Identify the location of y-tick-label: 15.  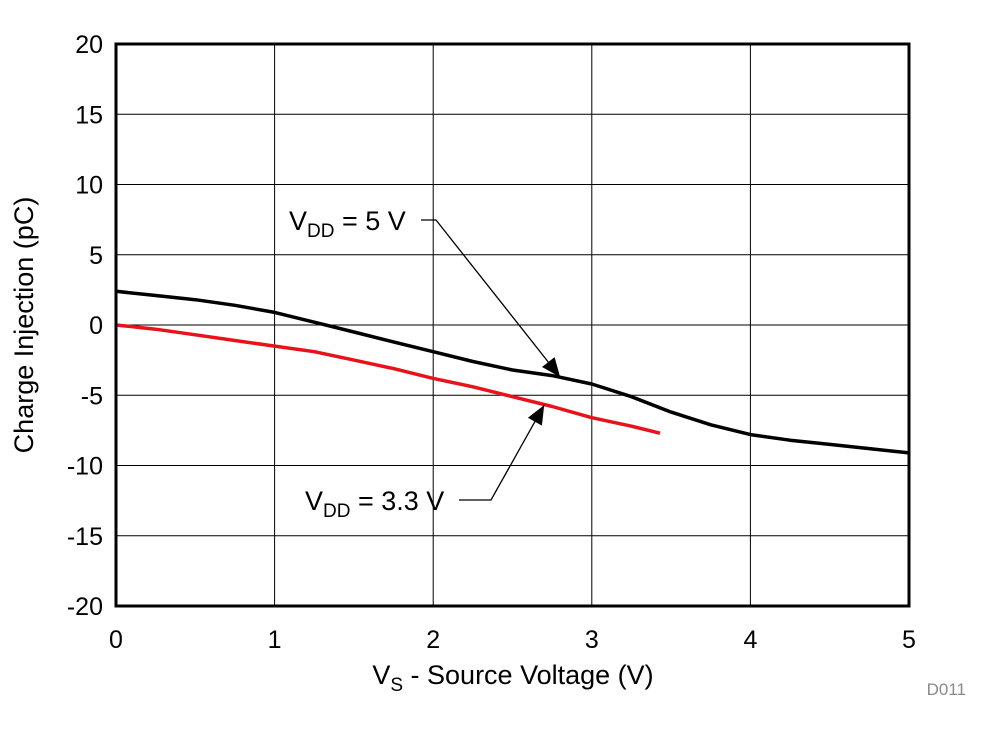
(89, 115).